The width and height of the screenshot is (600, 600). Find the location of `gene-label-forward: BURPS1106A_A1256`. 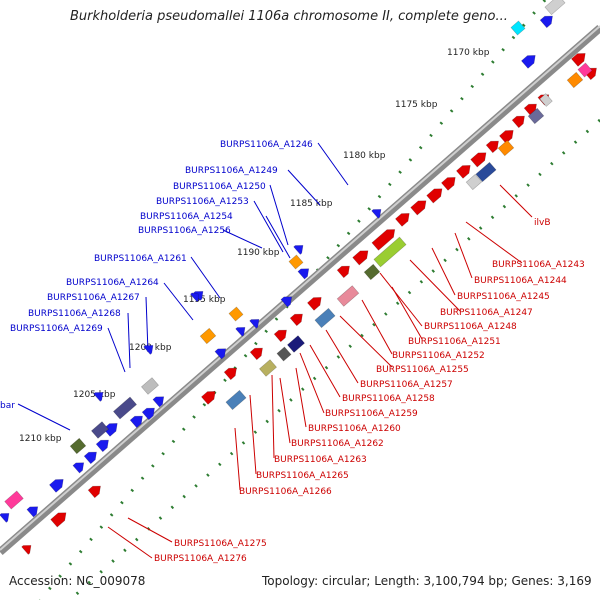

gene-label-forward: BURPS1106A_A1256 is located at coordinates (184, 231).